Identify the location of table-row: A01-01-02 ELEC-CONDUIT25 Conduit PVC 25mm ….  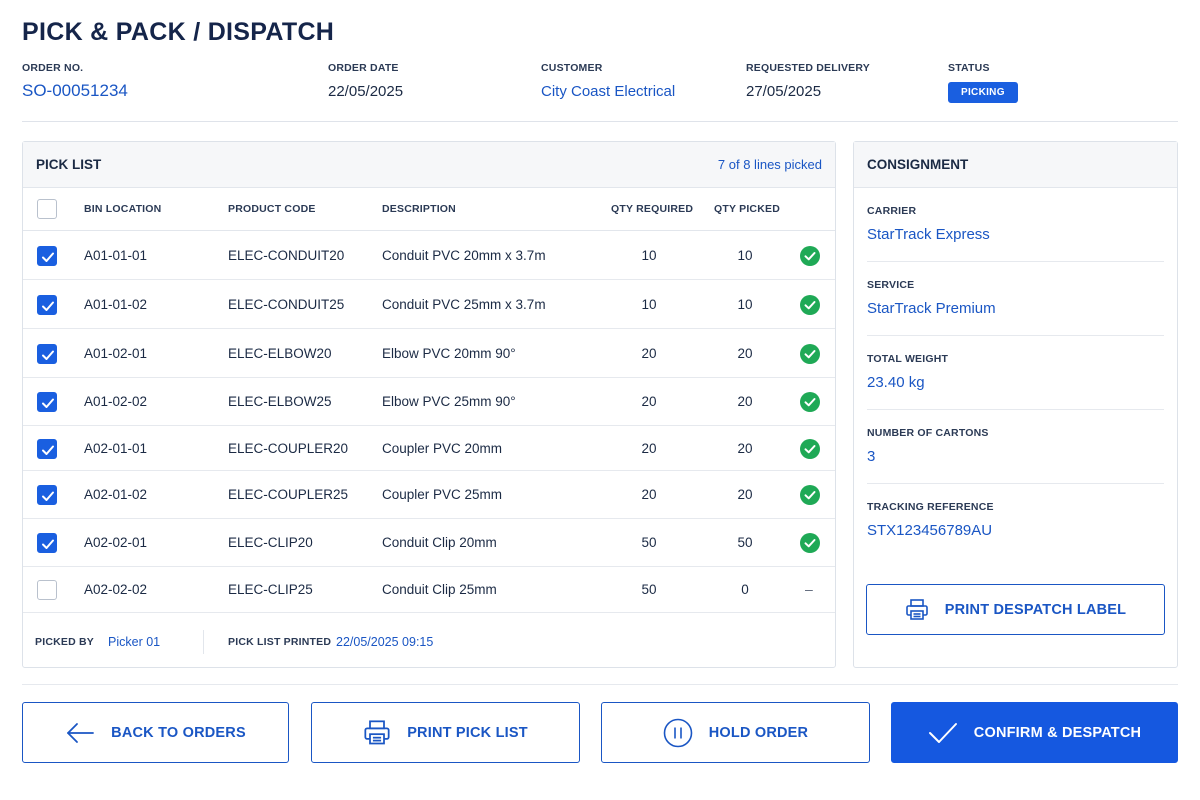
(429, 304).